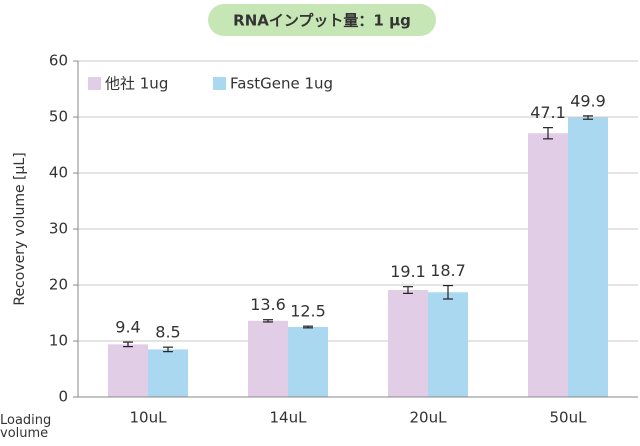 Image resolution: width=640 pixels, height=446 pixels. Describe the element at coordinates (20, 228) in the screenshot. I see `y-axis-label: Recovery volume [μL]` at that location.